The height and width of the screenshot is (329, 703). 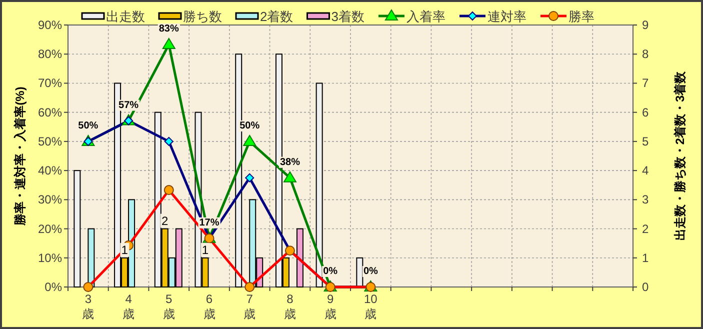 What do you see at coordinates (645, 112) in the screenshot?
I see `y2-tick-label: 6` at bounding box center [645, 112].